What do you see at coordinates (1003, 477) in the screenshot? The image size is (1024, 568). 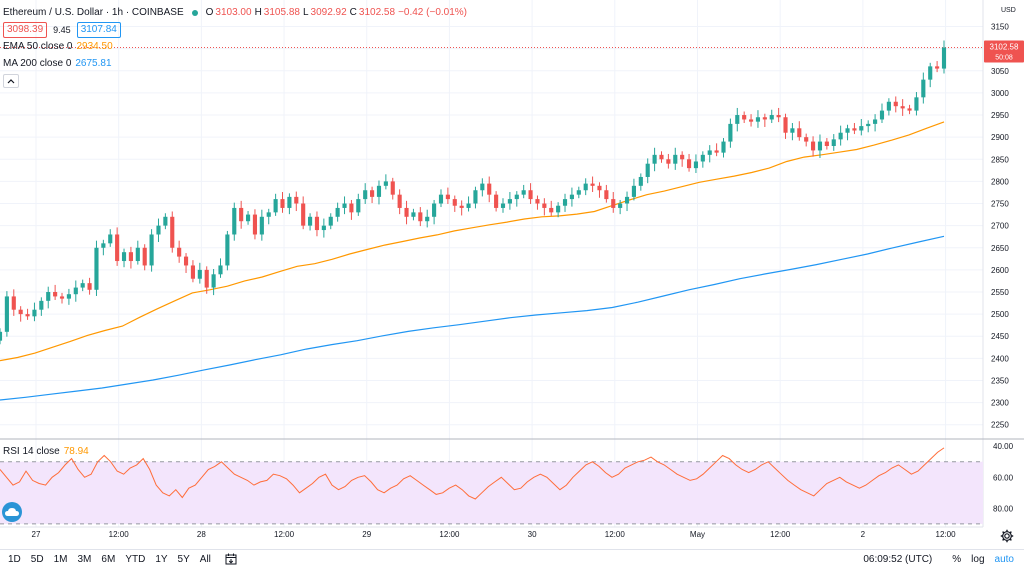 I see `rsi-tick-label: 60.00` at bounding box center [1003, 477].